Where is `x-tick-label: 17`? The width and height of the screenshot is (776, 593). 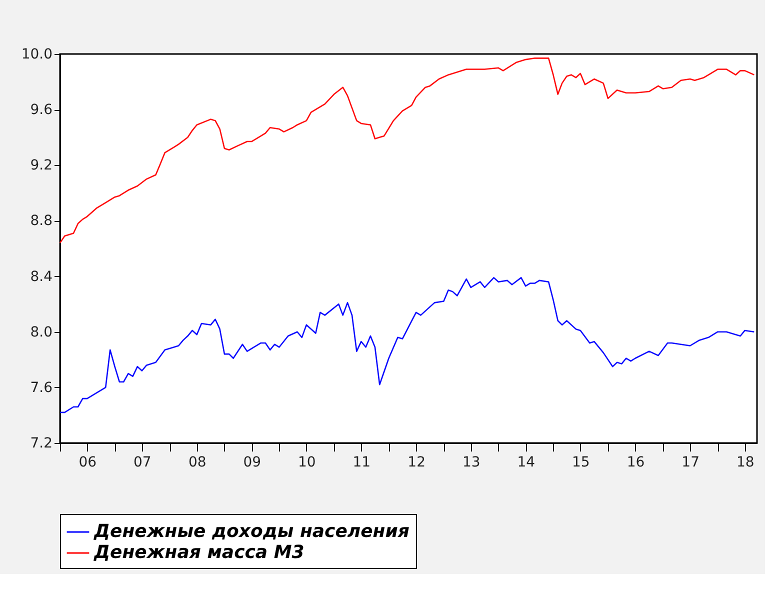
x-tick-label: 17 is located at coordinates (691, 462).